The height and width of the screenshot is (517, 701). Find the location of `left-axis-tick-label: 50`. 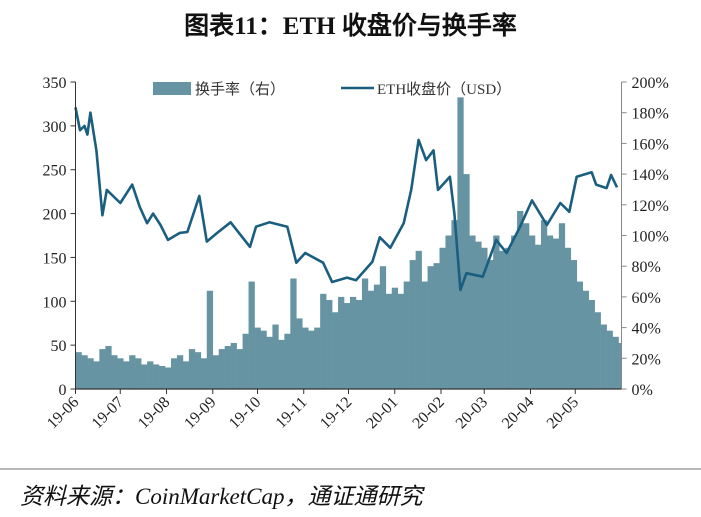

left-axis-tick-label: 50 is located at coordinates (59, 346).